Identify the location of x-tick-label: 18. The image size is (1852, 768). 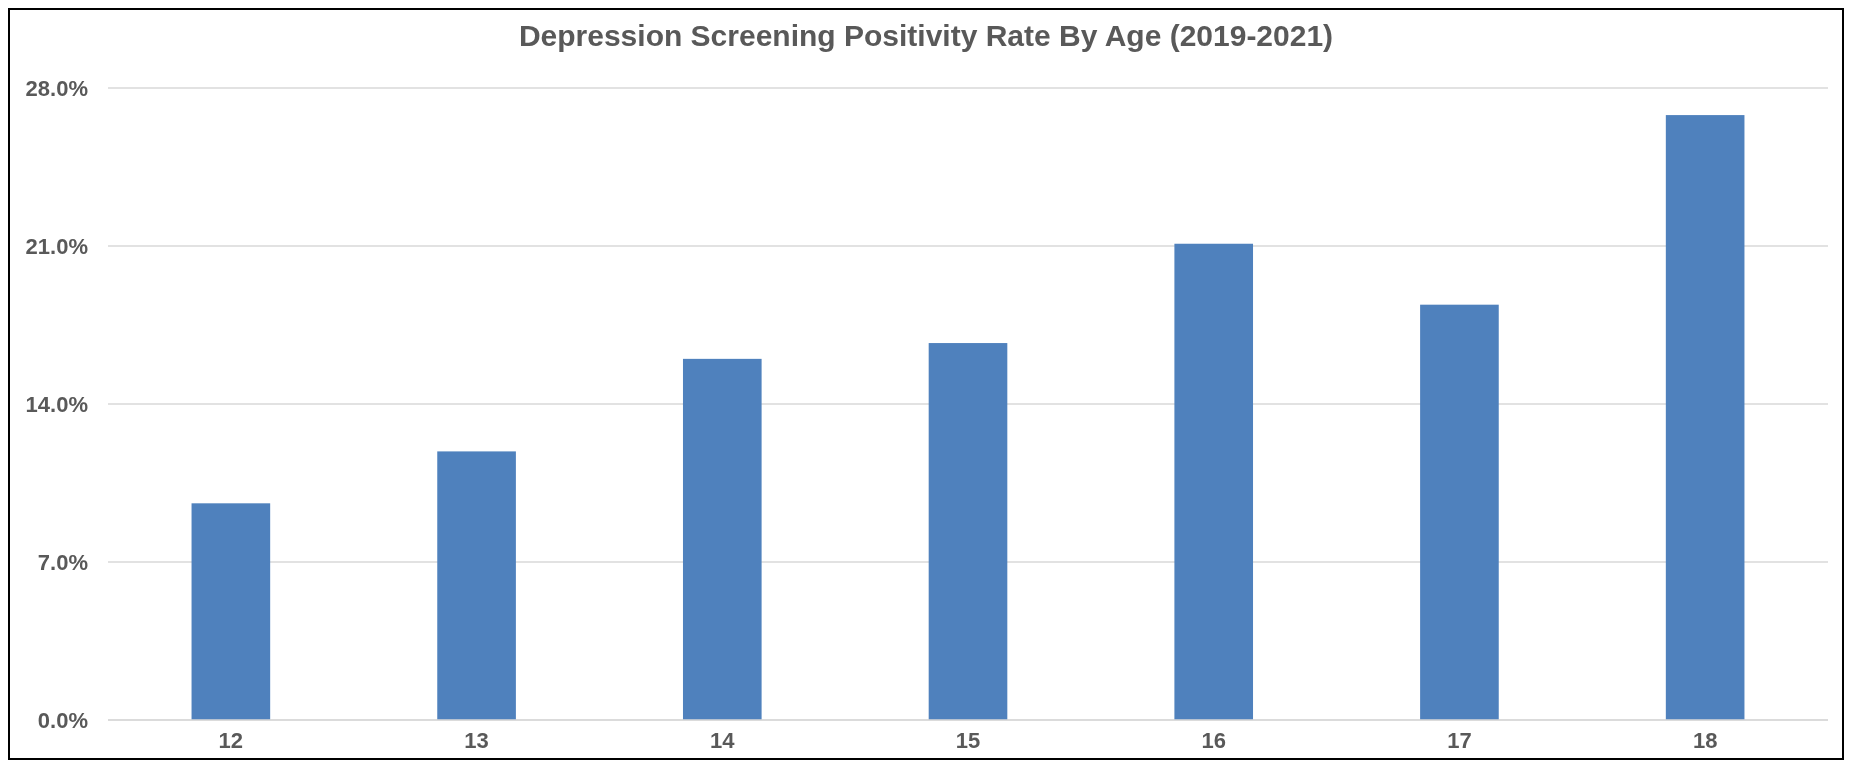
(1705, 740).